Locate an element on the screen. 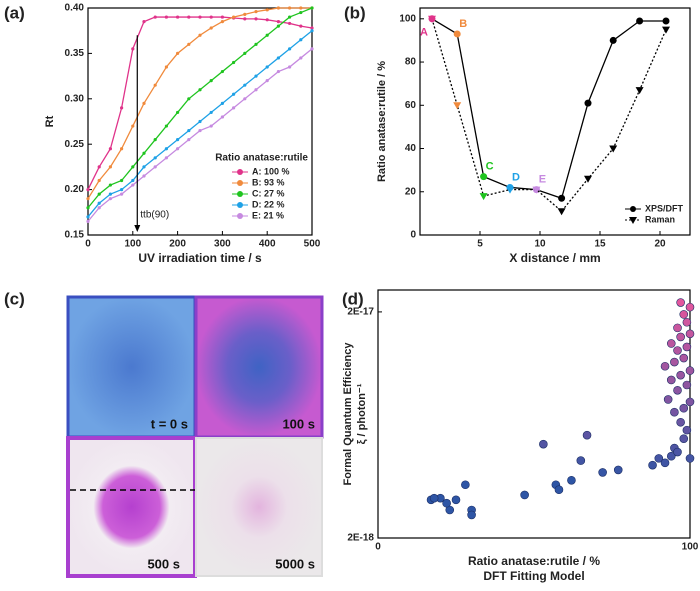  photo-caption: 5000 s is located at coordinates (295, 563).